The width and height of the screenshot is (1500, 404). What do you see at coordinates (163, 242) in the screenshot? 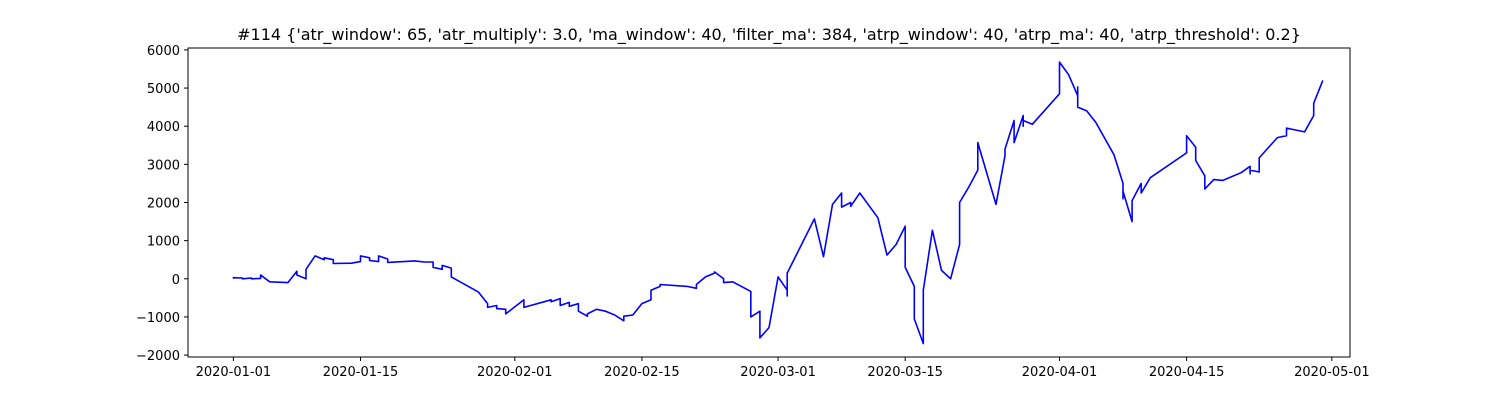
I see `y-tick-label: 1000` at bounding box center [163, 242].